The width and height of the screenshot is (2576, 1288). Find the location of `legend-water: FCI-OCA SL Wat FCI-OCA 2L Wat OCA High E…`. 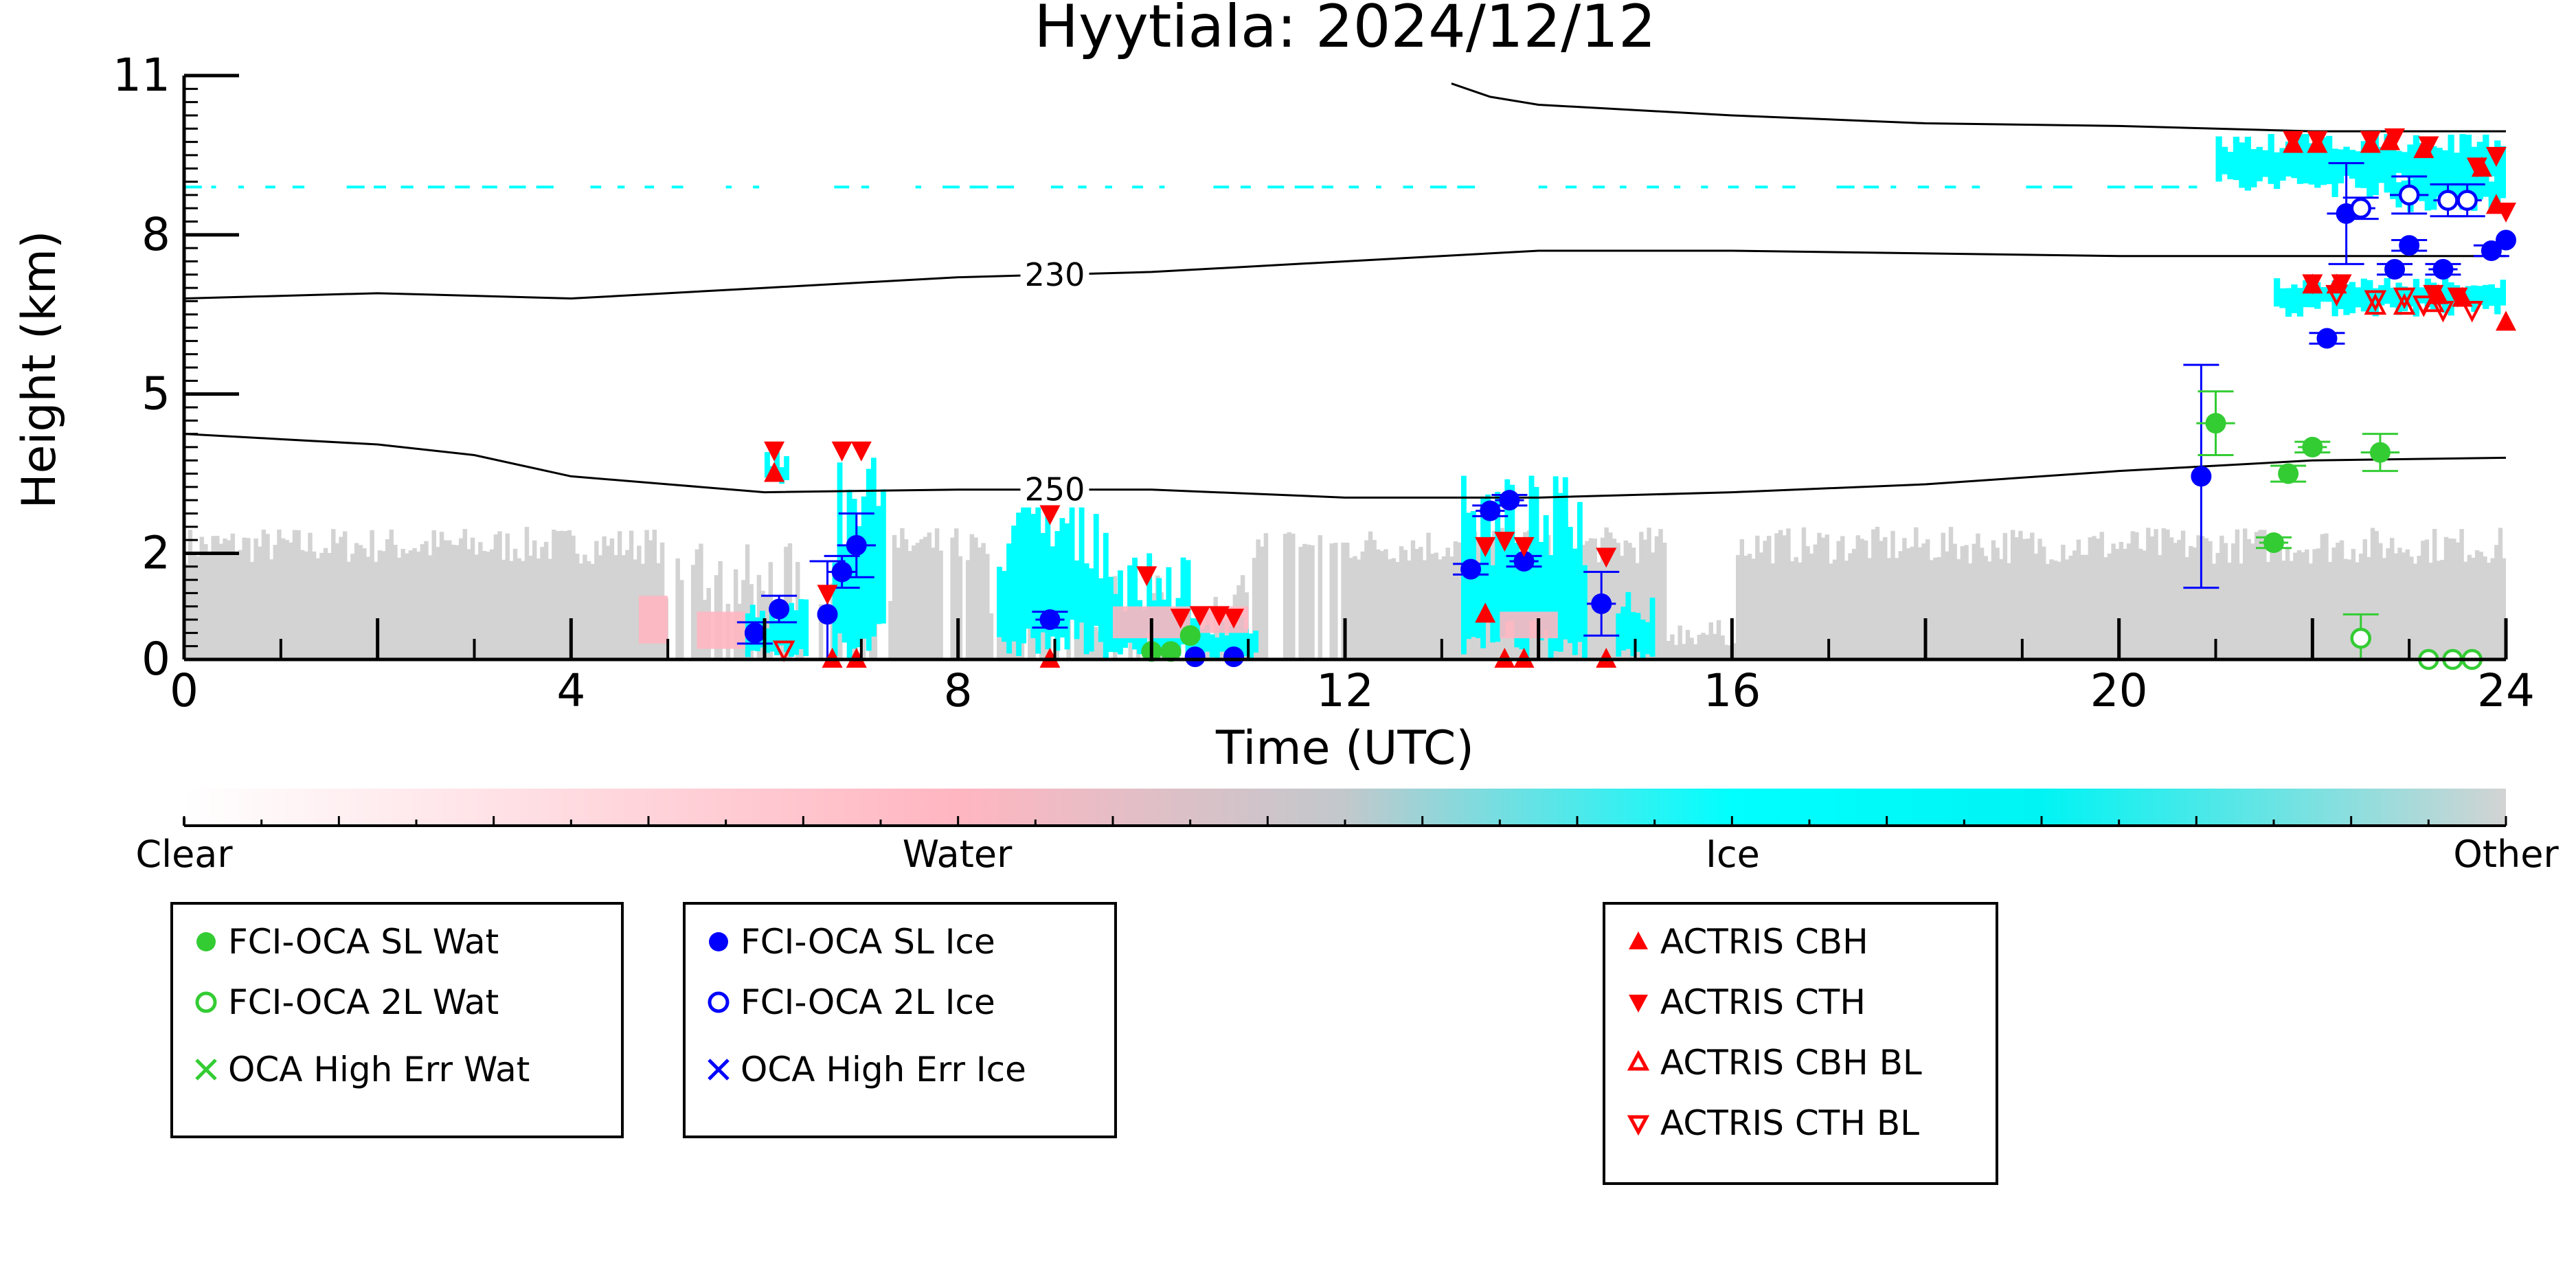

legend-water: FCI-OCA SL Wat FCI-OCA 2L Wat OCA High E… is located at coordinates (397, 1020).